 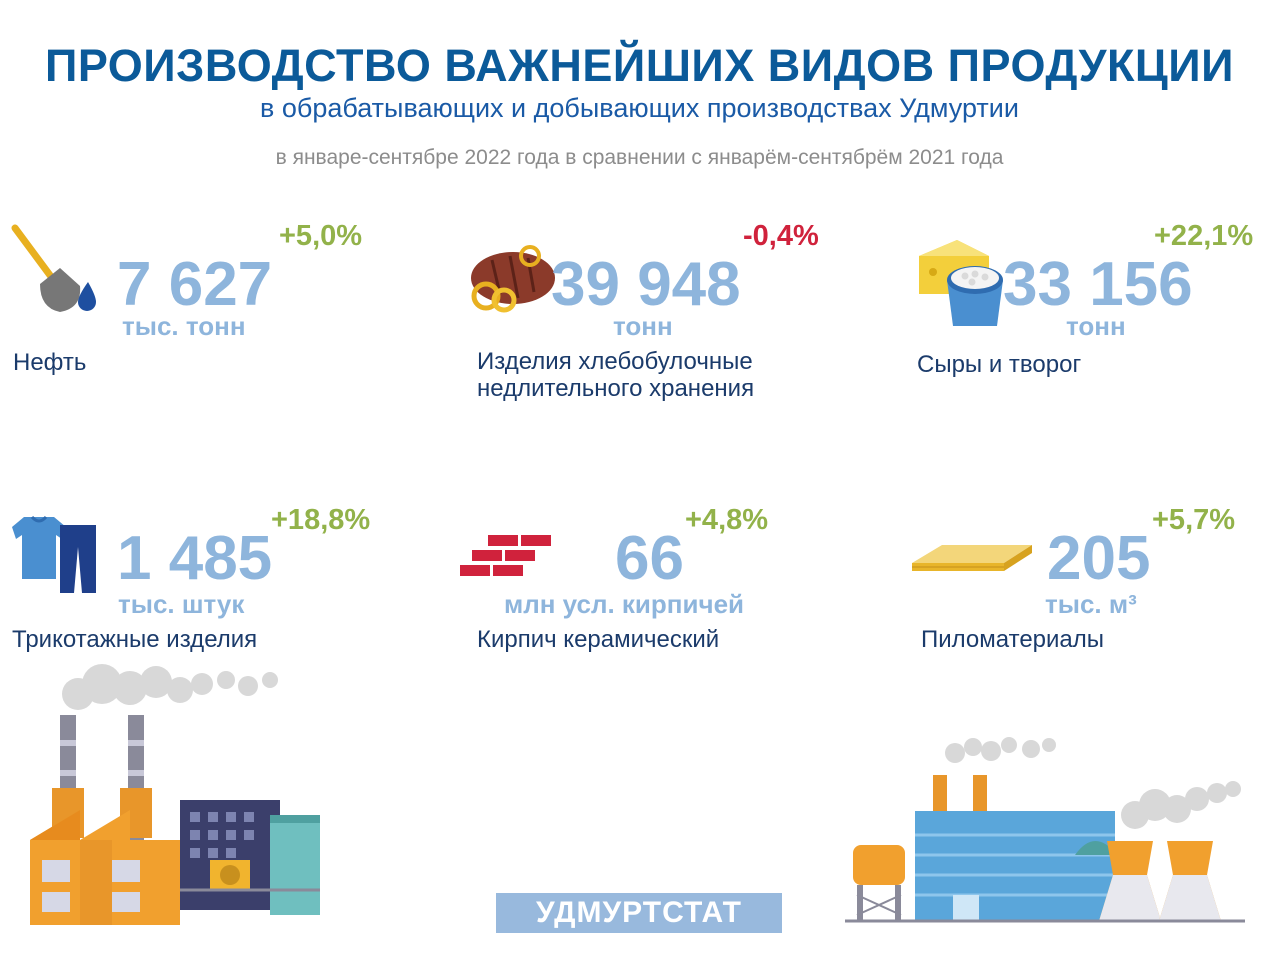 I want to click on lumber-value: 205, so click(x=1099, y=558).